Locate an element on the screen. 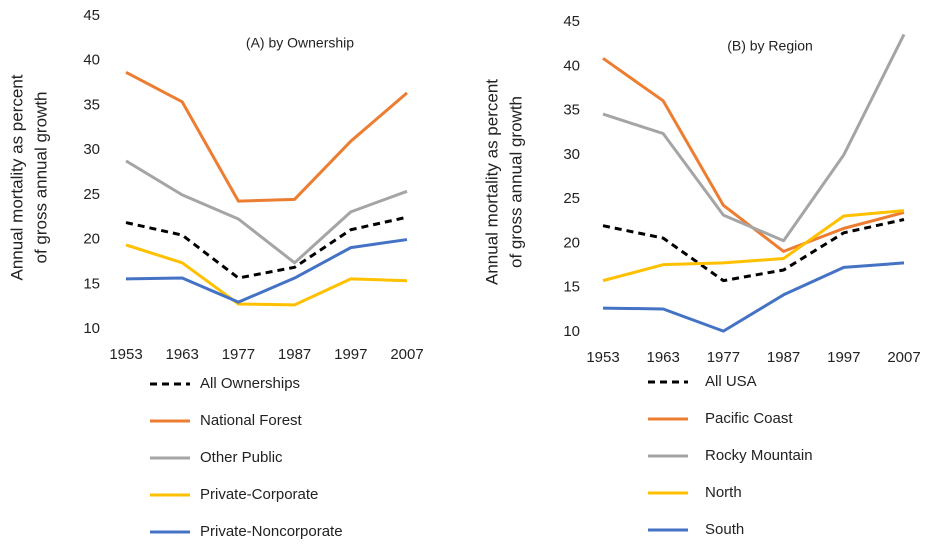  legend-label: North is located at coordinates (723, 492).